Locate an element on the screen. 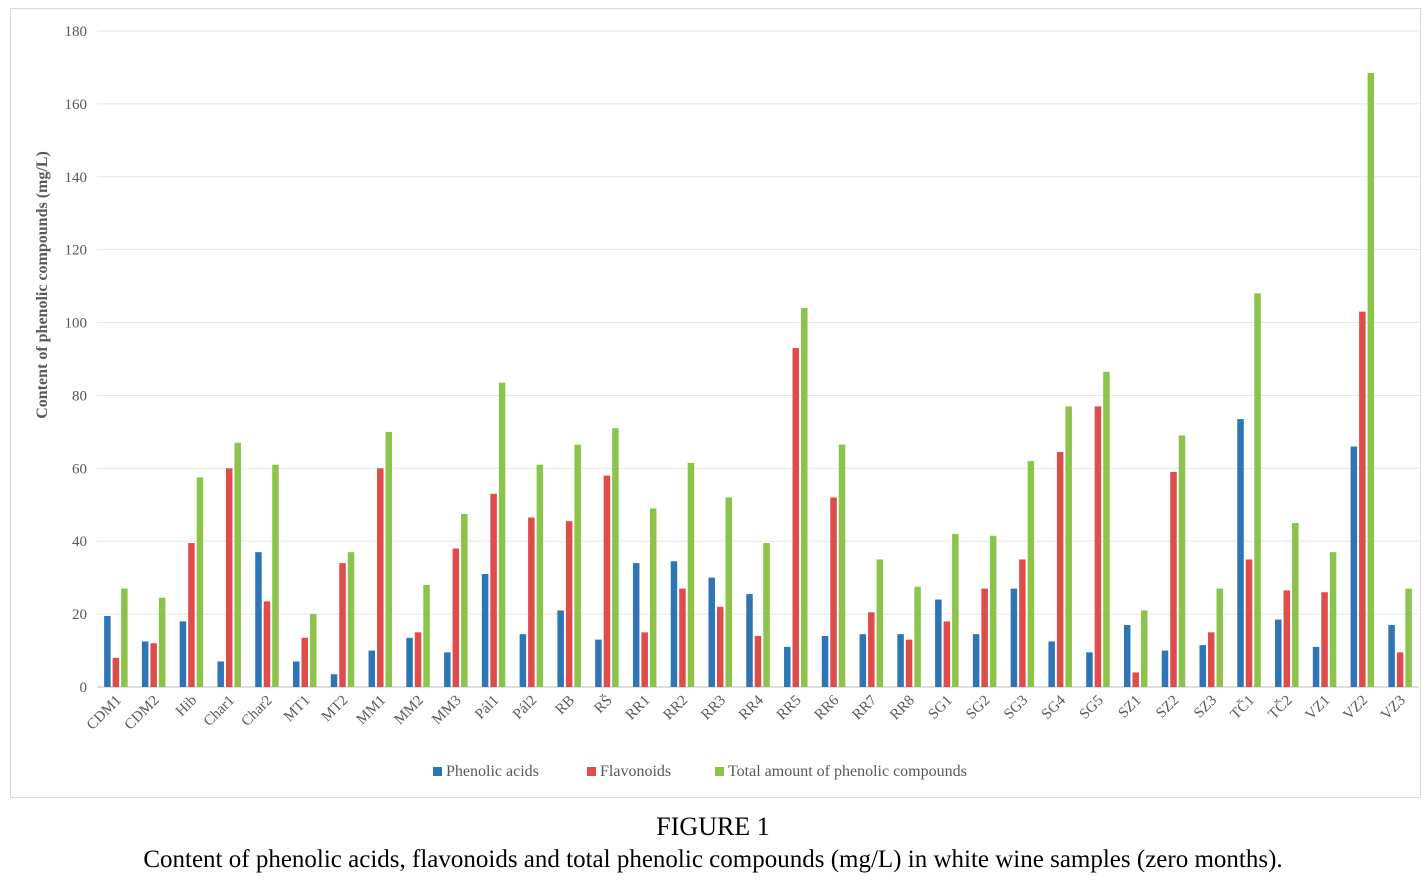  bar-MT1-total-amount-of-phenolic-compounds is located at coordinates (313, 650).